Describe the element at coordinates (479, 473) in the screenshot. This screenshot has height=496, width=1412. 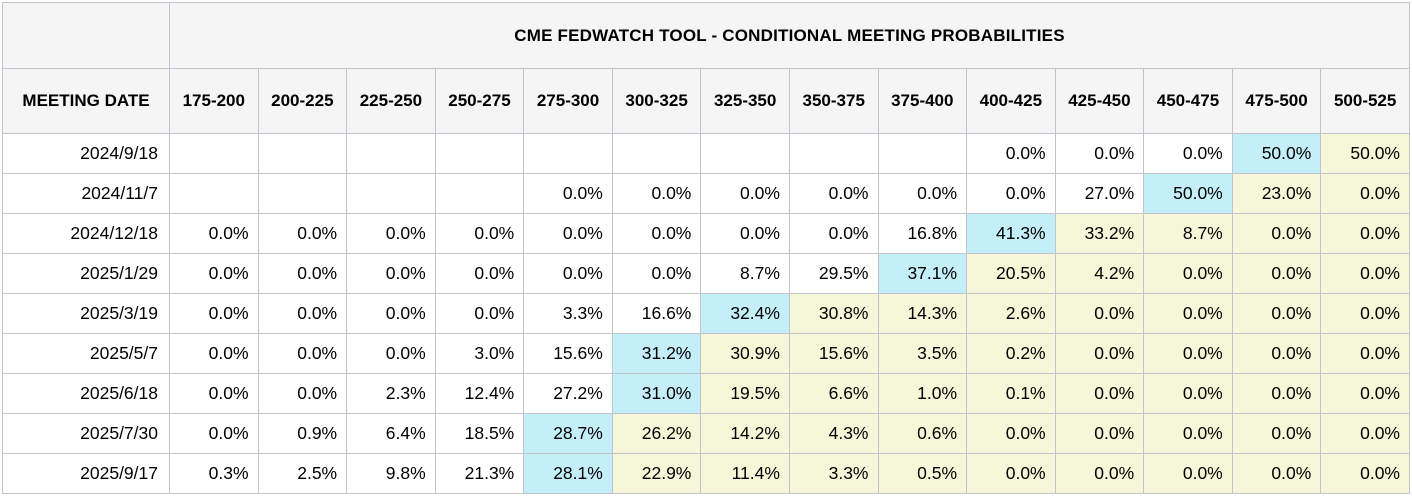
I see `probability-cell: 21.3%` at that location.